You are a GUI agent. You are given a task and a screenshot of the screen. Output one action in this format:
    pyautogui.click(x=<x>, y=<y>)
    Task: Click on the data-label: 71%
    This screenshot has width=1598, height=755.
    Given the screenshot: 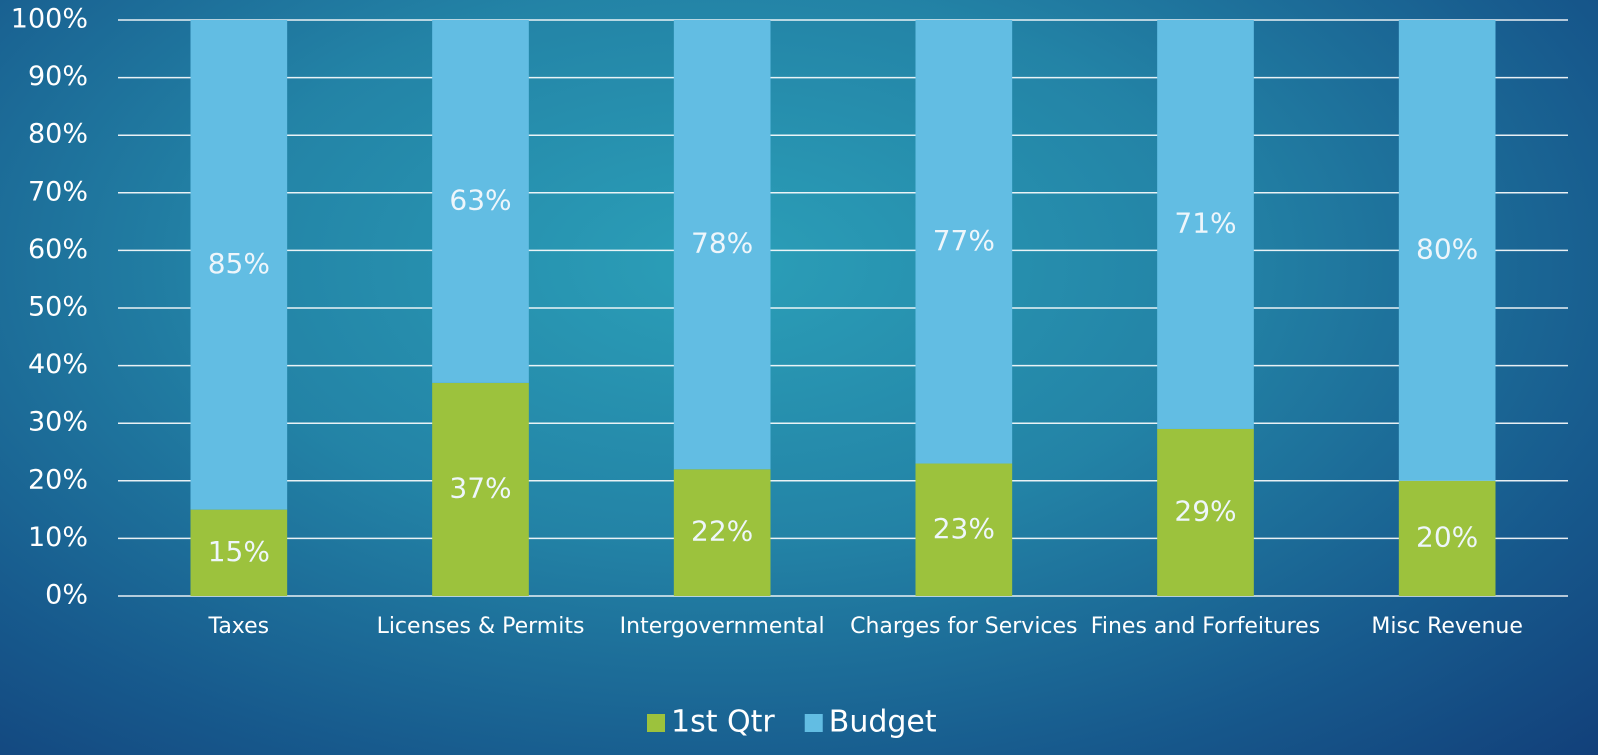 What is the action you would take?
    pyautogui.click(x=1205, y=222)
    